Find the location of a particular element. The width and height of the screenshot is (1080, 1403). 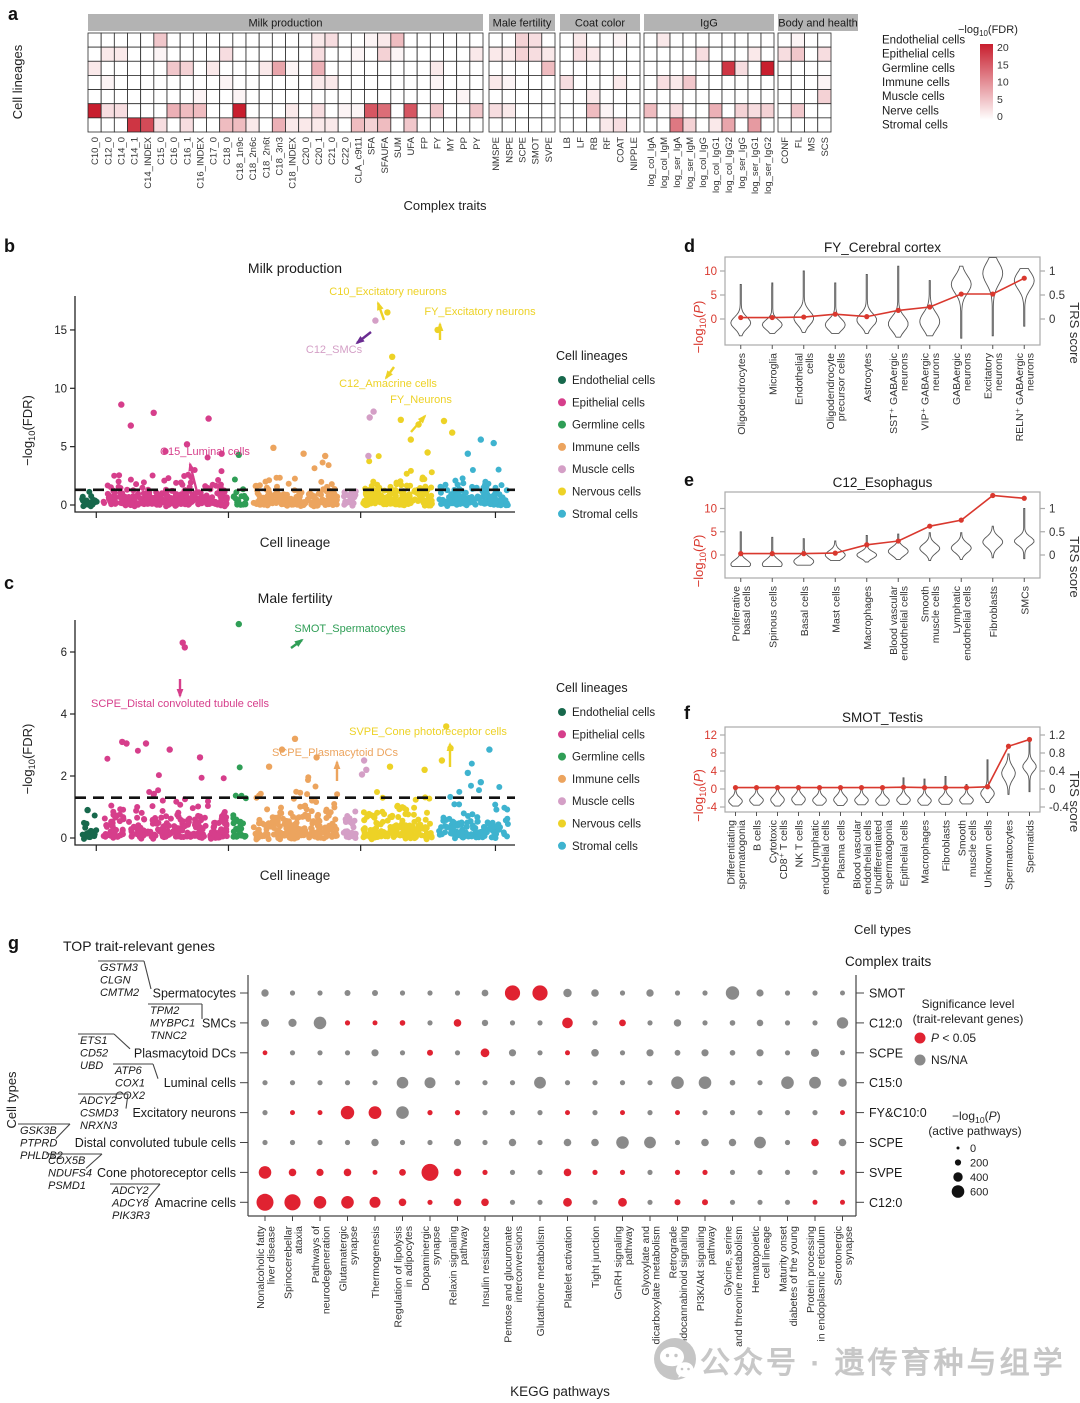

left-tick: 0 is located at coordinates (714, 790).